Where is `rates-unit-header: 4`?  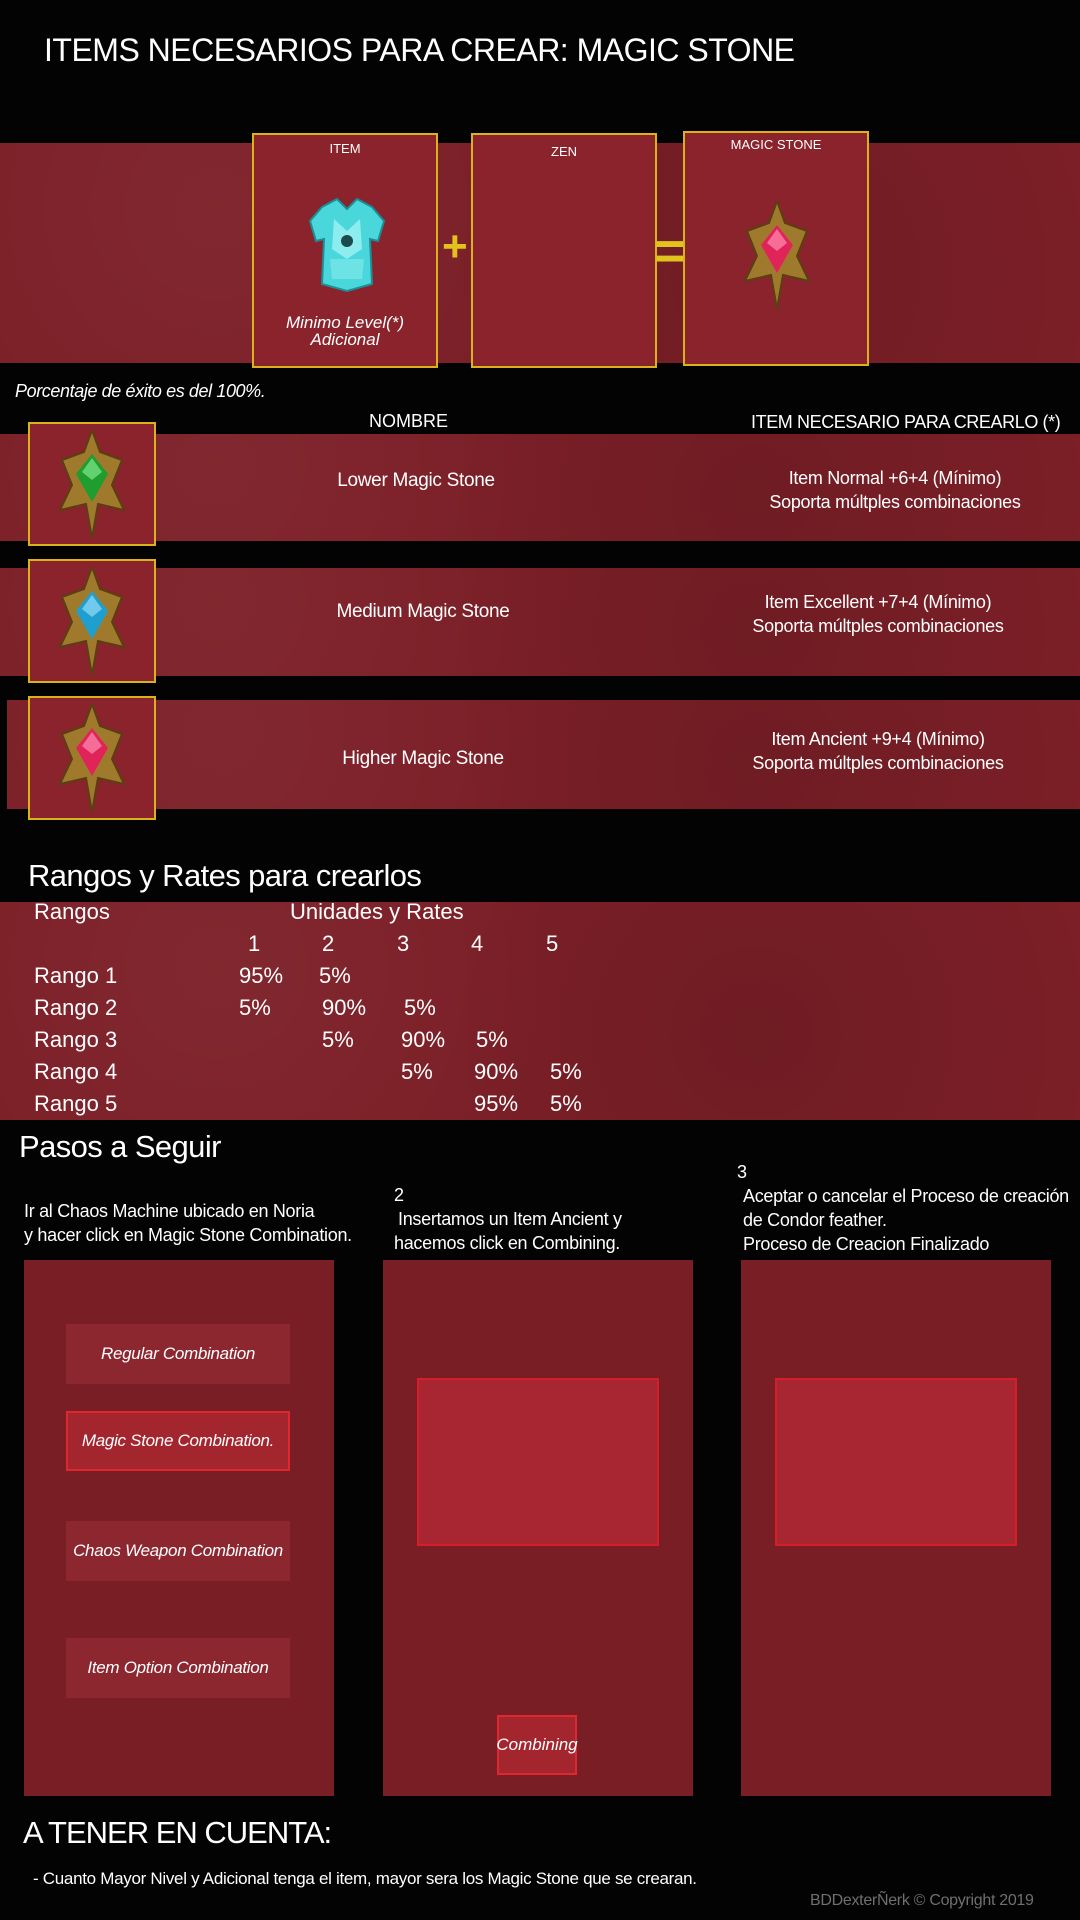 rates-unit-header: 4 is located at coordinates (477, 943).